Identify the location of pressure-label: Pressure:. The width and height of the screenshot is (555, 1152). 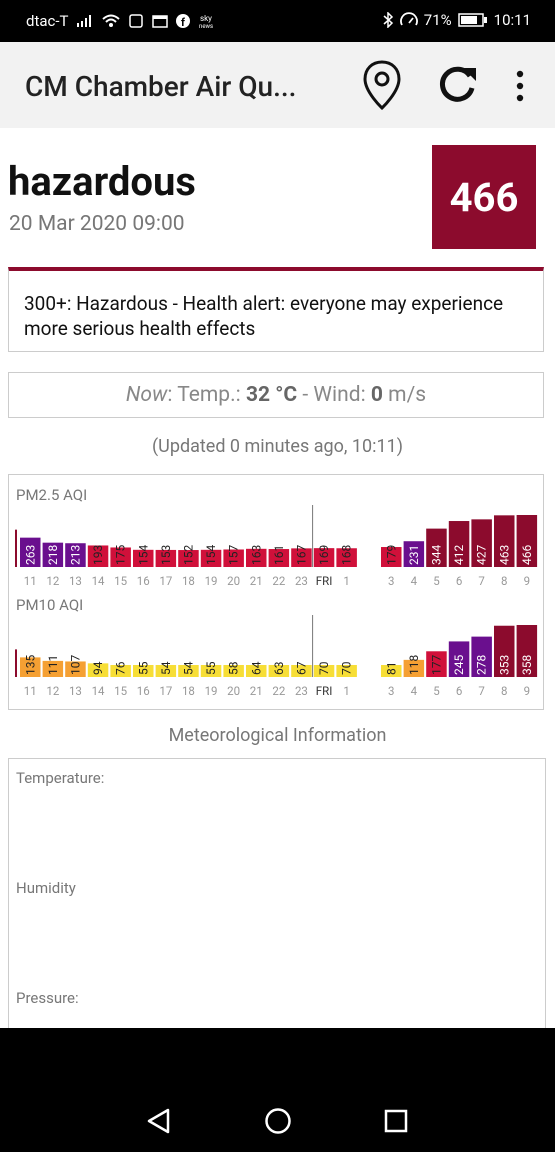
(47, 998).